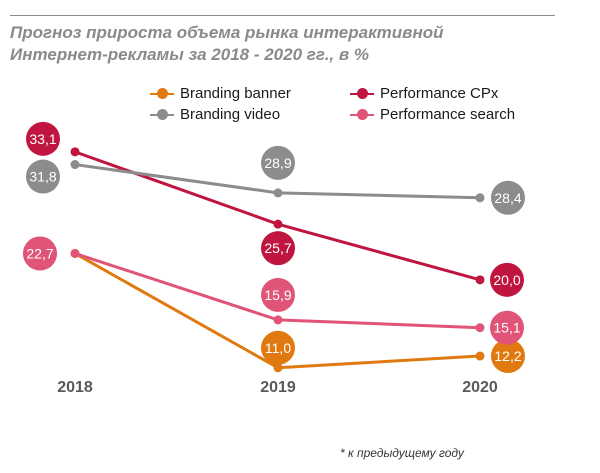  I want to click on data-point-performance-search-2020, so click(480, 328).